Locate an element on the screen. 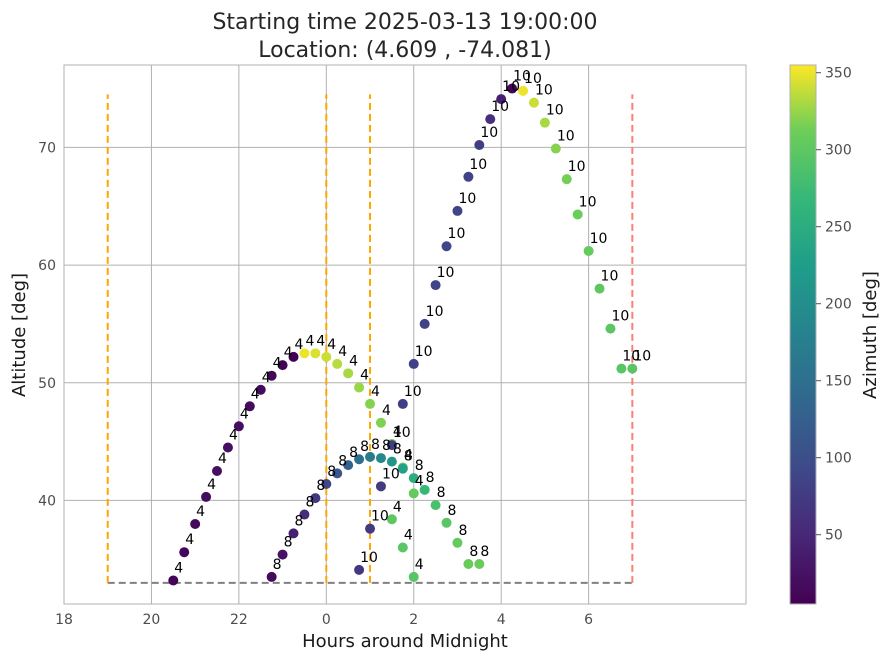 The width and height of the screenshot is (890, 662). colorbar-tick-label: 200 is located at coordinates (838, 305).